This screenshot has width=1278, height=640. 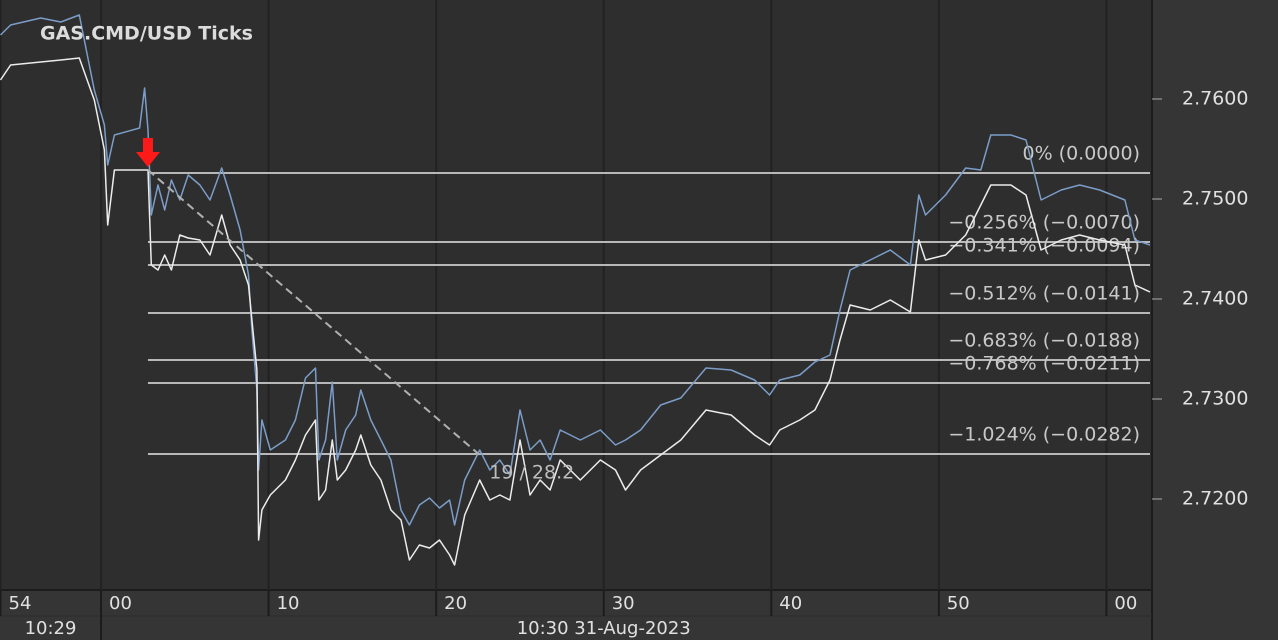 I want to click on y-tick-label: 2.7600, so click(x=1215, y=99).